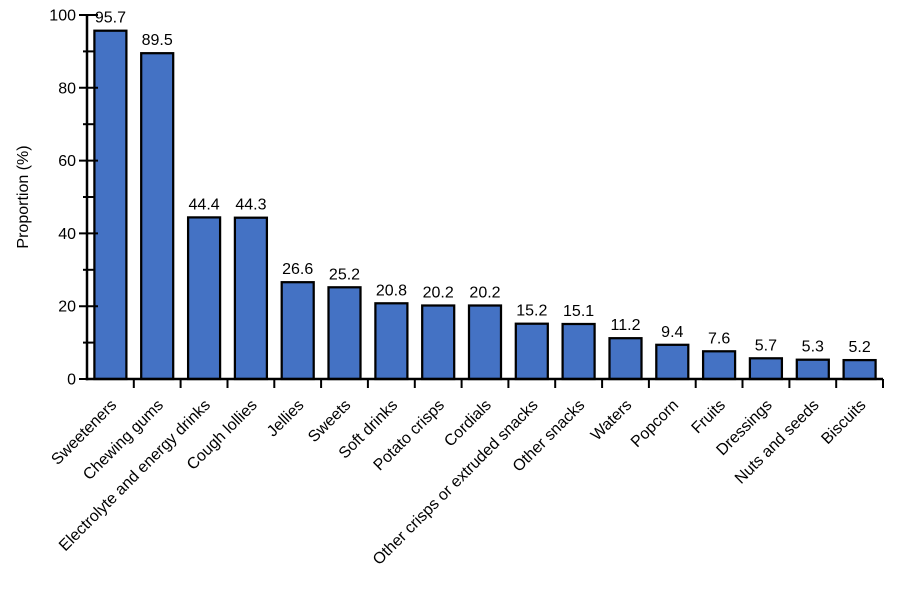 This screenshot has height=597, width=900. What do you see at coordinates (777, 442) in the screenshot?
I see `x-axis-category-label: Nuts and seeds` at bounding box center [777, 442].